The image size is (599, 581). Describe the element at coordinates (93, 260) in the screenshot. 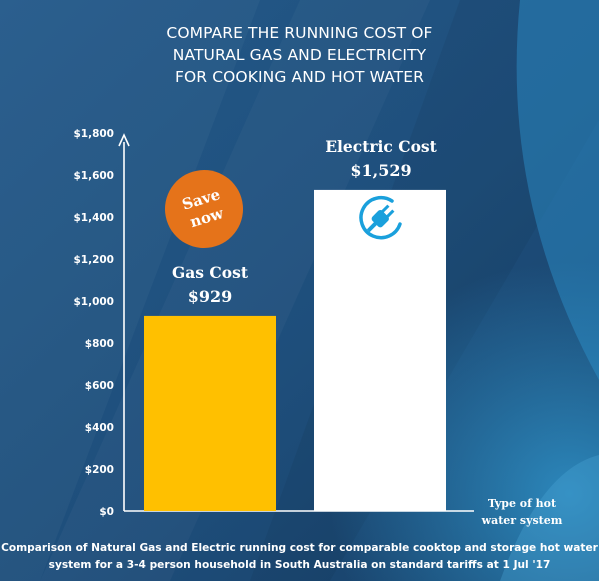

I see `y-tick-label: $1,200` at that location.